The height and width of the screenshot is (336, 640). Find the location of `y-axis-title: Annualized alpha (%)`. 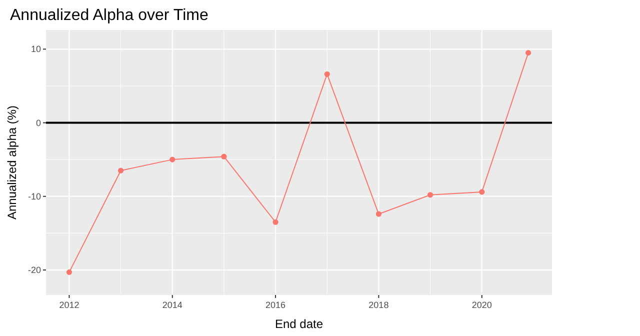

y-axis-title: Annualized alpha (%) is located at coordinates (12, 162).